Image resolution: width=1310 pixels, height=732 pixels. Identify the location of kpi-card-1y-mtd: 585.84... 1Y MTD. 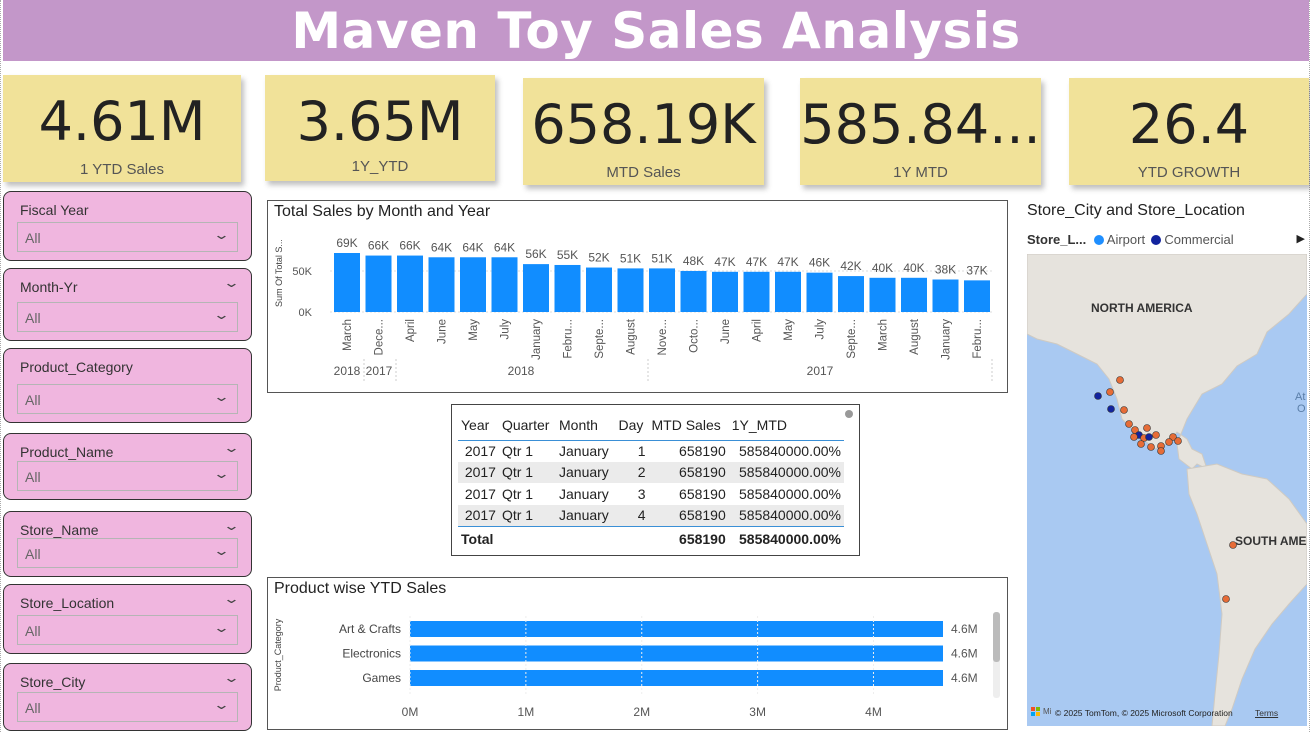
(920, 131).